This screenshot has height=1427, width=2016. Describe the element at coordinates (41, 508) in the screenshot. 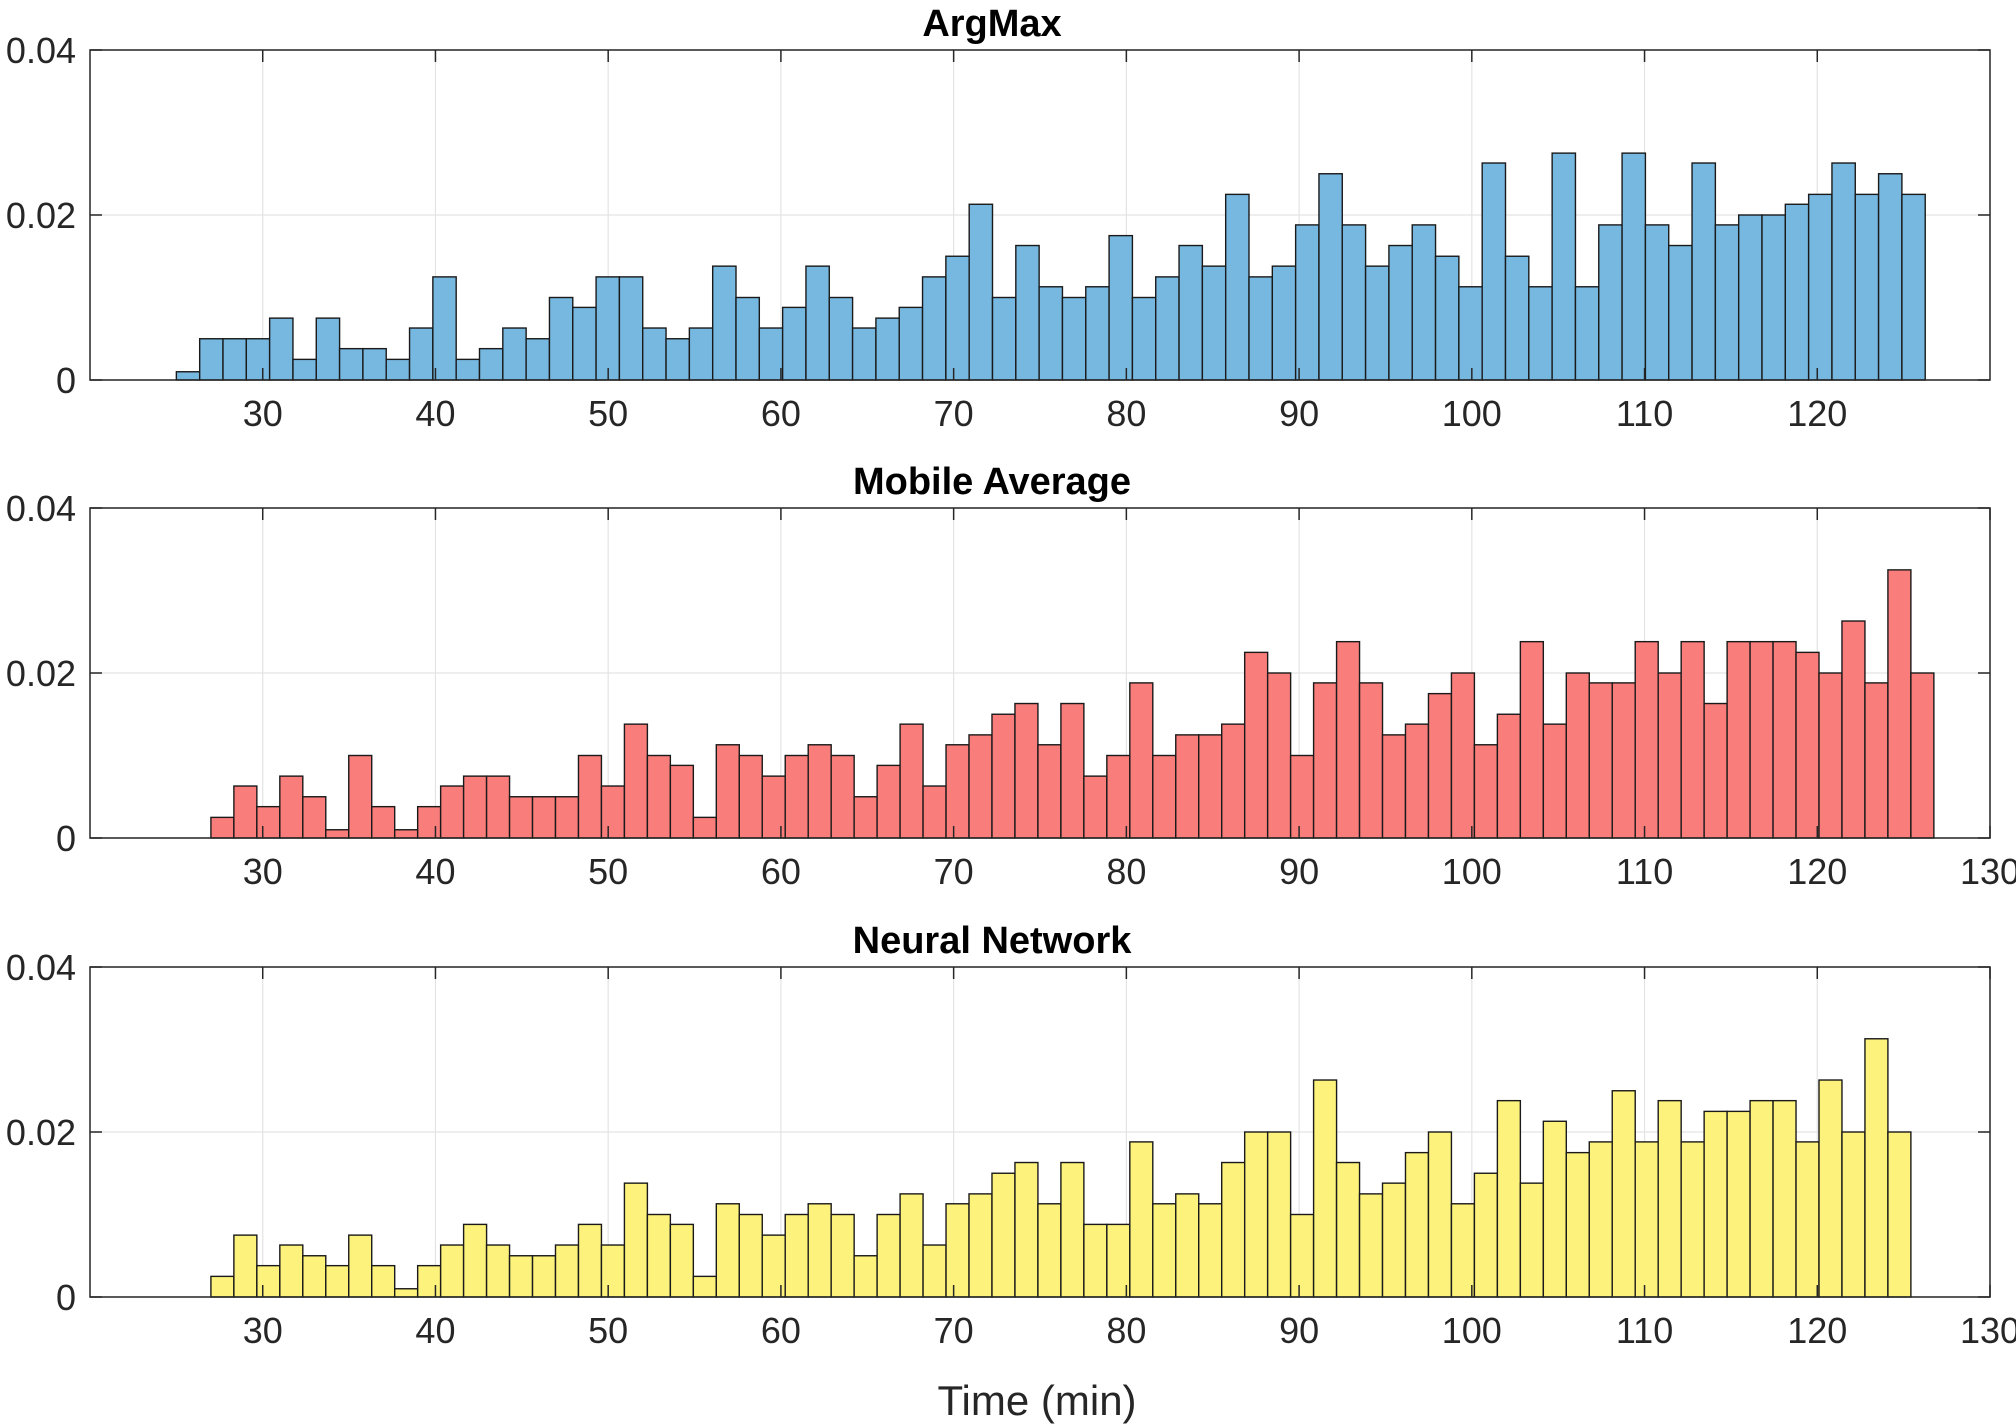

I see `y-tick-label: 0.04` at that location.